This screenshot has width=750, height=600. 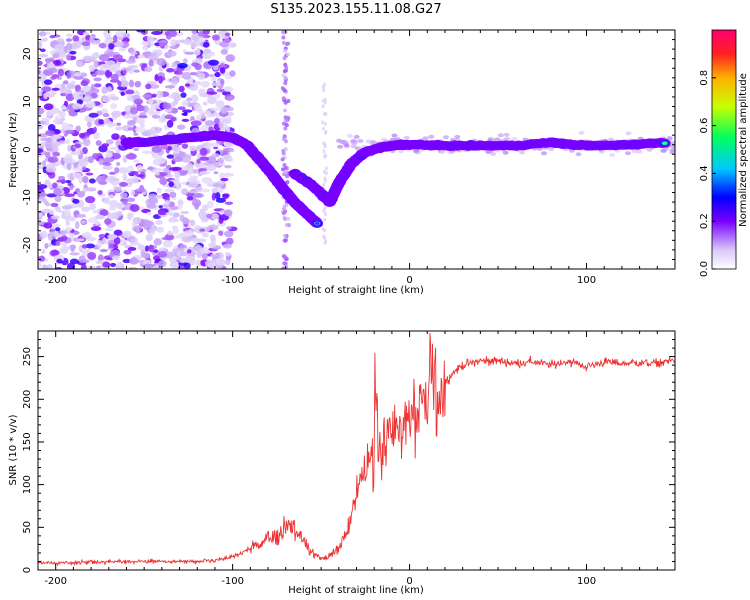 What do you see at coordinates (724, 149) in the screenshot?
I see `colorbar-gradient` at bounding box center [724, 149].